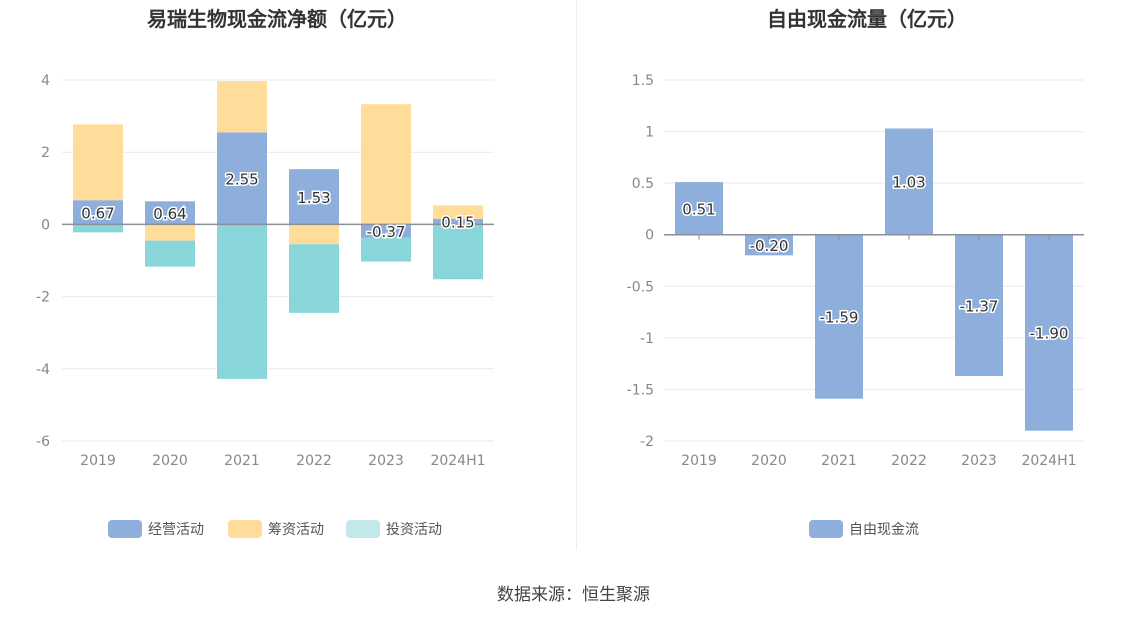  I want to click on legend-label: 自由现金流, so click(884, 530).